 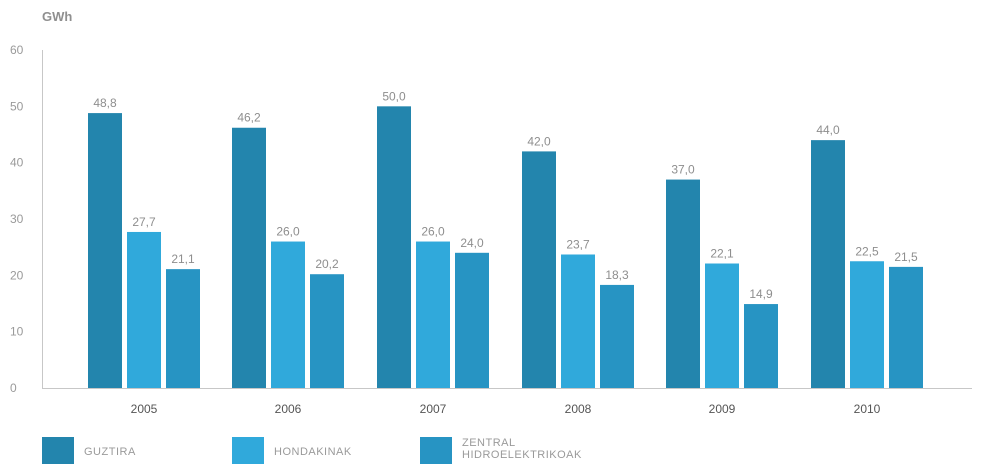 I want to click on data-label: 24,0, so click(x=472, y=243).